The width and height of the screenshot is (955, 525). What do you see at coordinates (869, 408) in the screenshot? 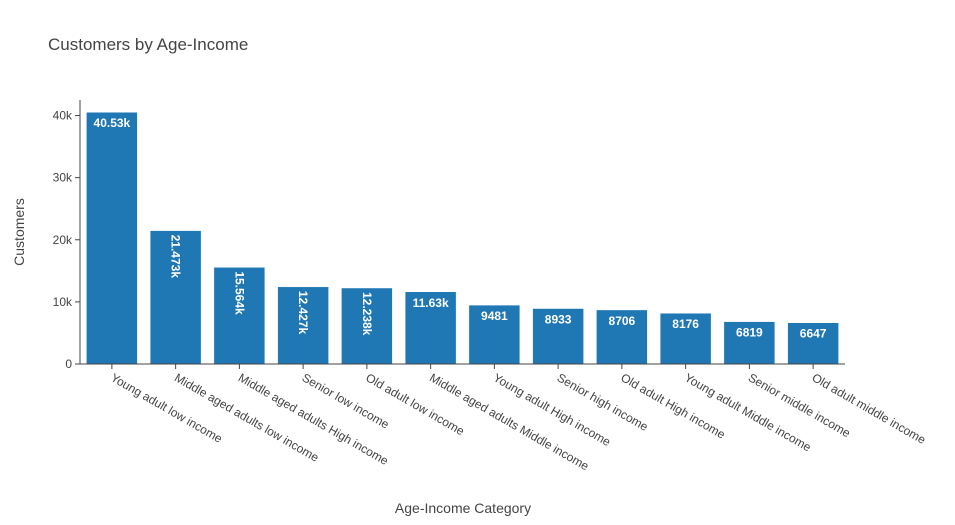
I see `x-tick-label: Old adult middle income` at bounding box center [869, 408].